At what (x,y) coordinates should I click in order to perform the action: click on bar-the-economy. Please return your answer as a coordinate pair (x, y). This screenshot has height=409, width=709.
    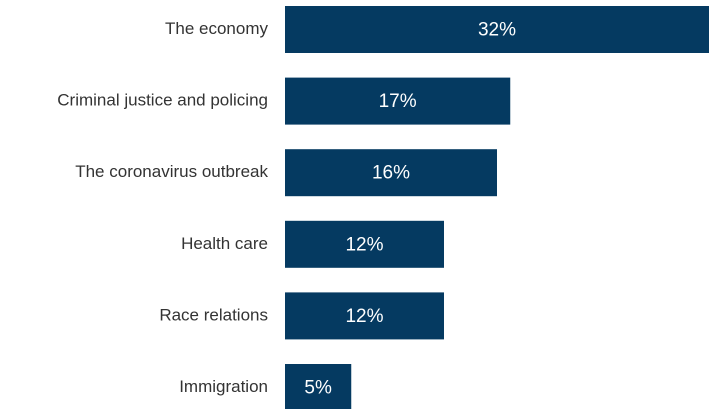
    Looking at the image, I should click on (497, 29).